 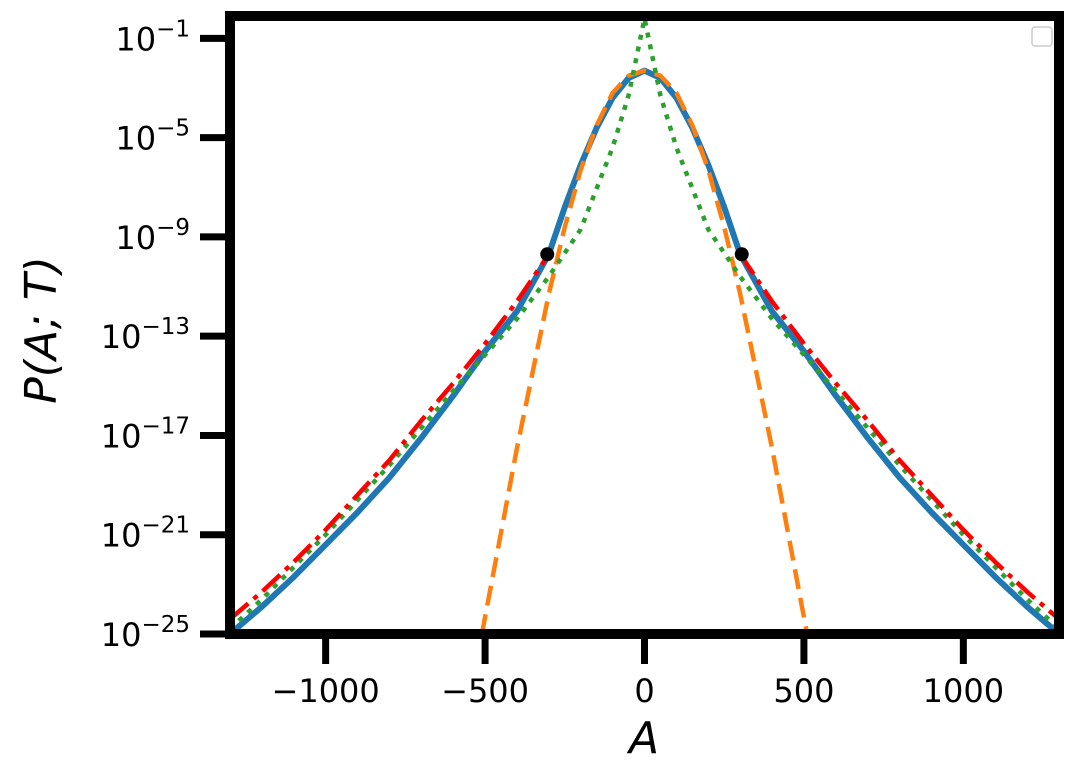 What do you see at coordinates (145, 633) in the screenshot?
I see `y-tick-label-6: 10⁻²⁵` at bounding box center [145, 633].